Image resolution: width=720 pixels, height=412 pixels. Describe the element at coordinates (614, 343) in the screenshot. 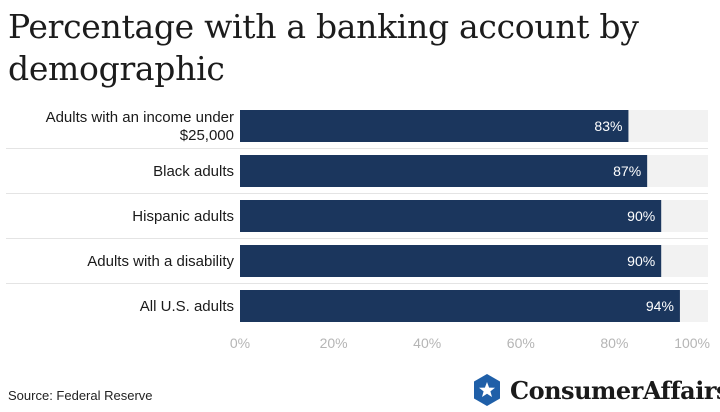

I see `x-tick-label: 80%` at that location.